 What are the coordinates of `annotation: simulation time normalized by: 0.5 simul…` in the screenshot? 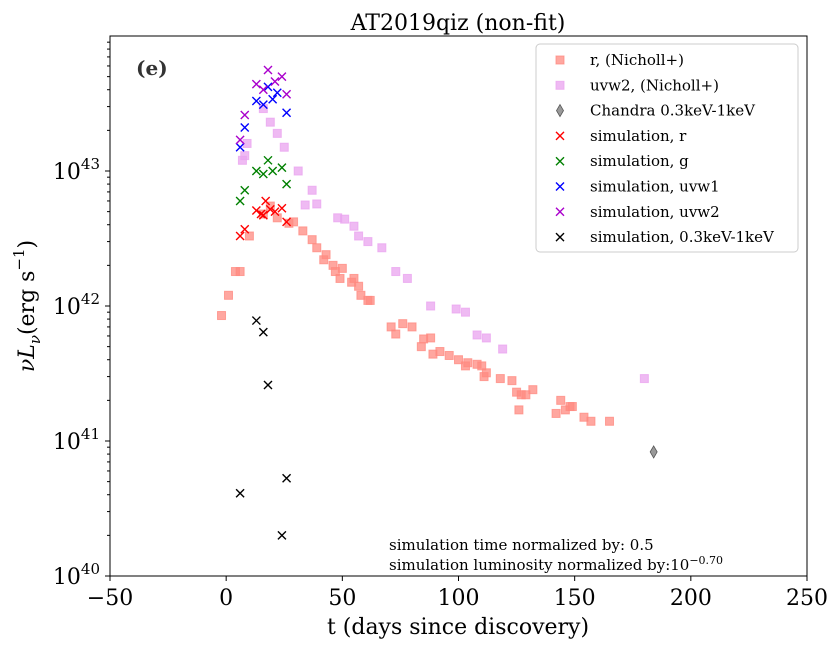 It's located at (556, 555).